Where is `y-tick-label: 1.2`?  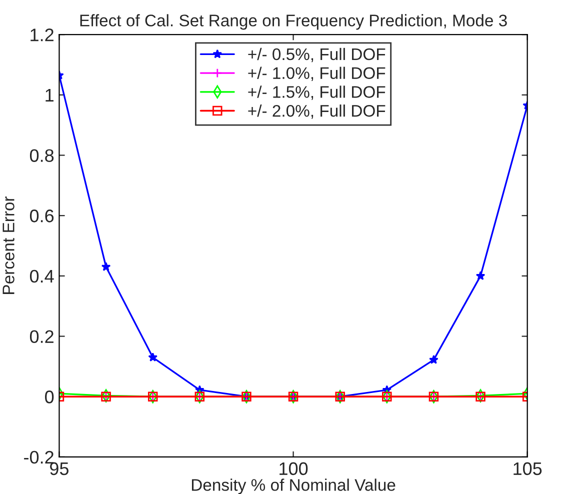 y-tick-label: 1.2 is located at coordinates (42, 35).